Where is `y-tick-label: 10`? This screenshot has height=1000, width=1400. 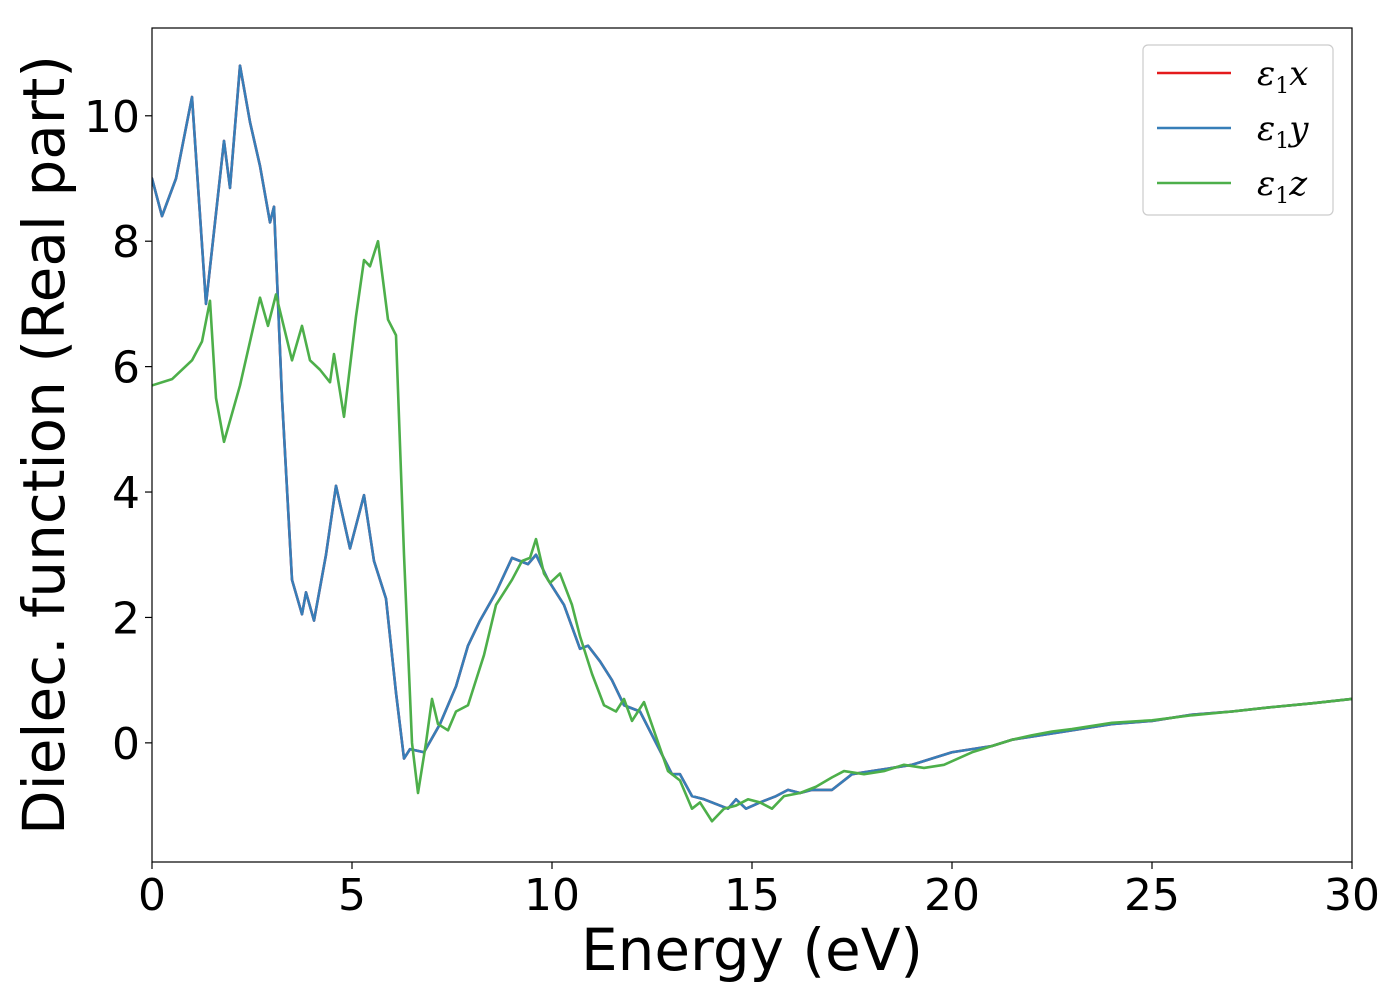
y-tick-label: 10 is located at coordinates (112, 117).